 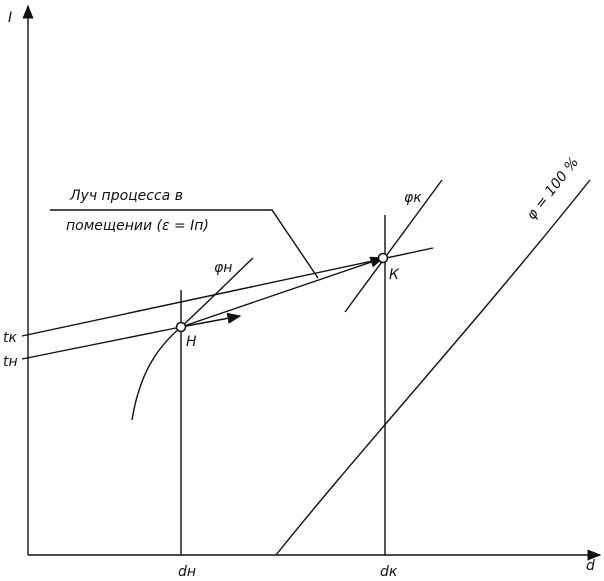 What do you see at coordinates (126, 196) in the screenshot?
I see `annotation-line: Луч процесса в` at bounding box center [126, 196].